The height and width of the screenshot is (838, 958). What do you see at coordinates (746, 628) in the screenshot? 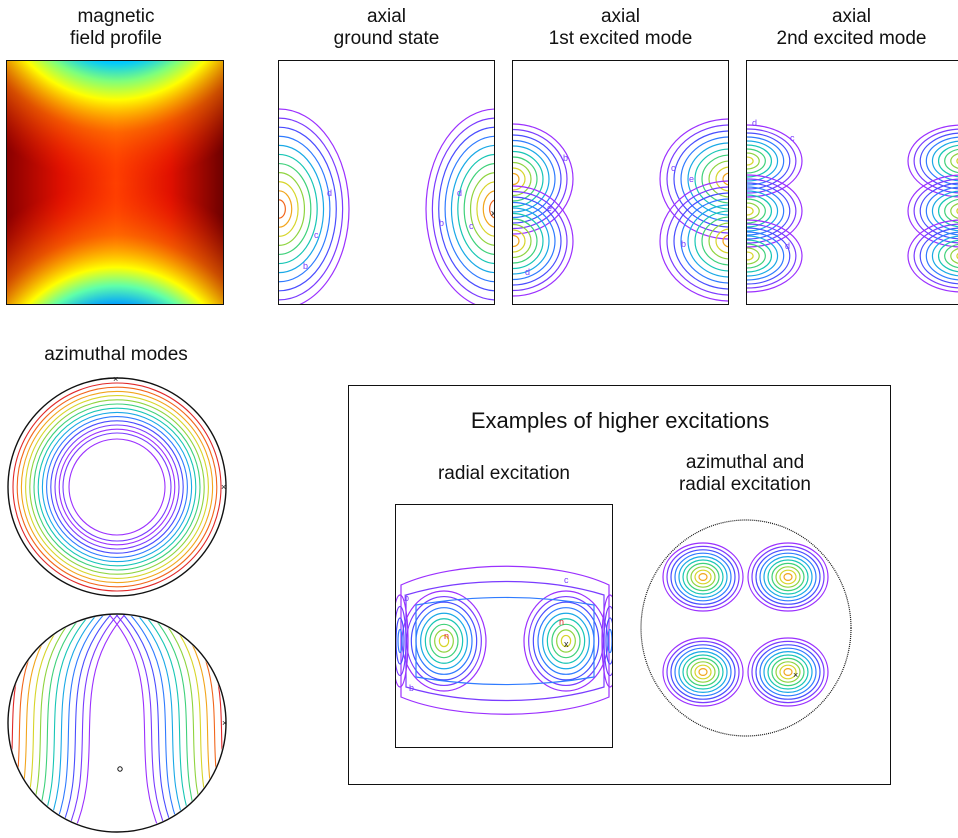
I see `boundary-circle` at bounding box center [746, 628].